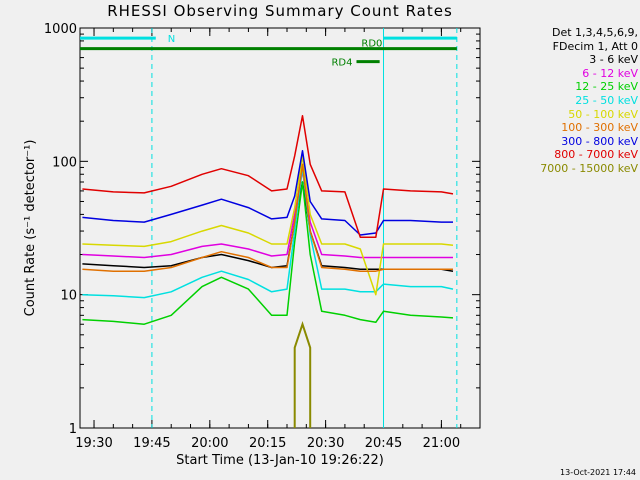 Image resolution: width=640 pixels, height=480 pixels. I want to click on y-tick-label: 1, so click(73, 429).